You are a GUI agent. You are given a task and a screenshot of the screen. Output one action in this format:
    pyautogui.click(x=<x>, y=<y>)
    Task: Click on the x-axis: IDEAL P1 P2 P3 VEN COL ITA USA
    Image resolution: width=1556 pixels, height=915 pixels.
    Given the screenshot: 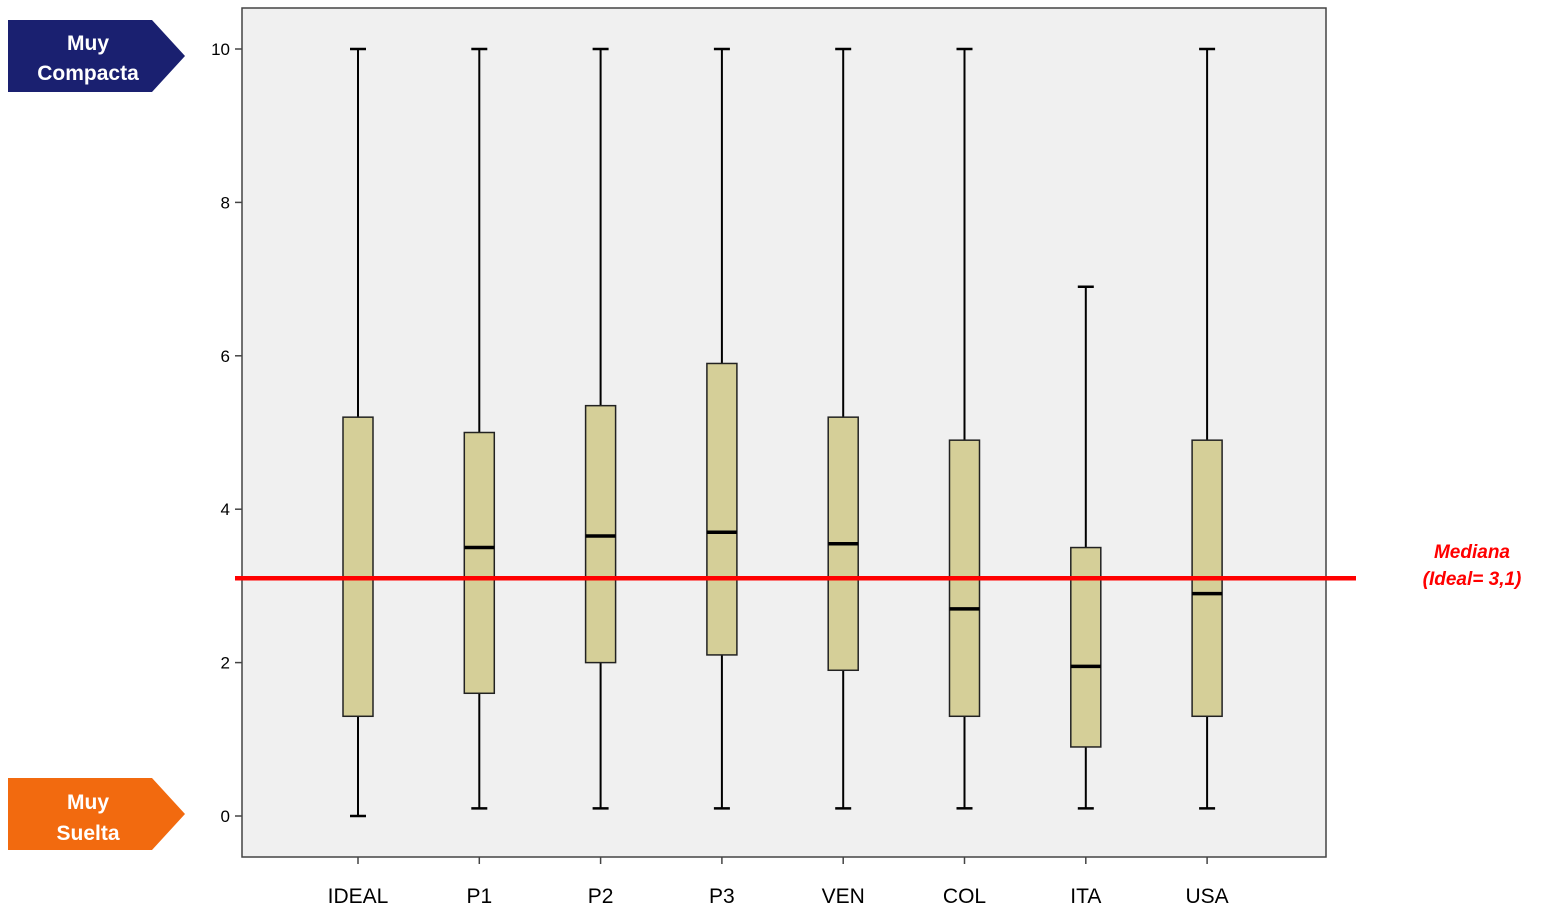 What is the action you would take?
    pyautogui.click(x=778, y=882)
    